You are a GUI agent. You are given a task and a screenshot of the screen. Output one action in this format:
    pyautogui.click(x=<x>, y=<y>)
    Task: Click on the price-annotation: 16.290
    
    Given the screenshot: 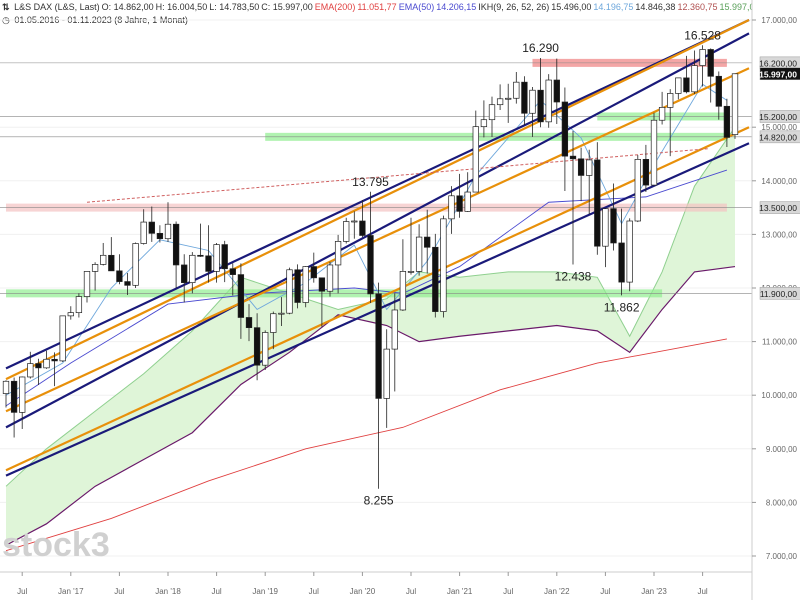 What is the action you would take?
    pyautogui.click(x=540, y=48)
    